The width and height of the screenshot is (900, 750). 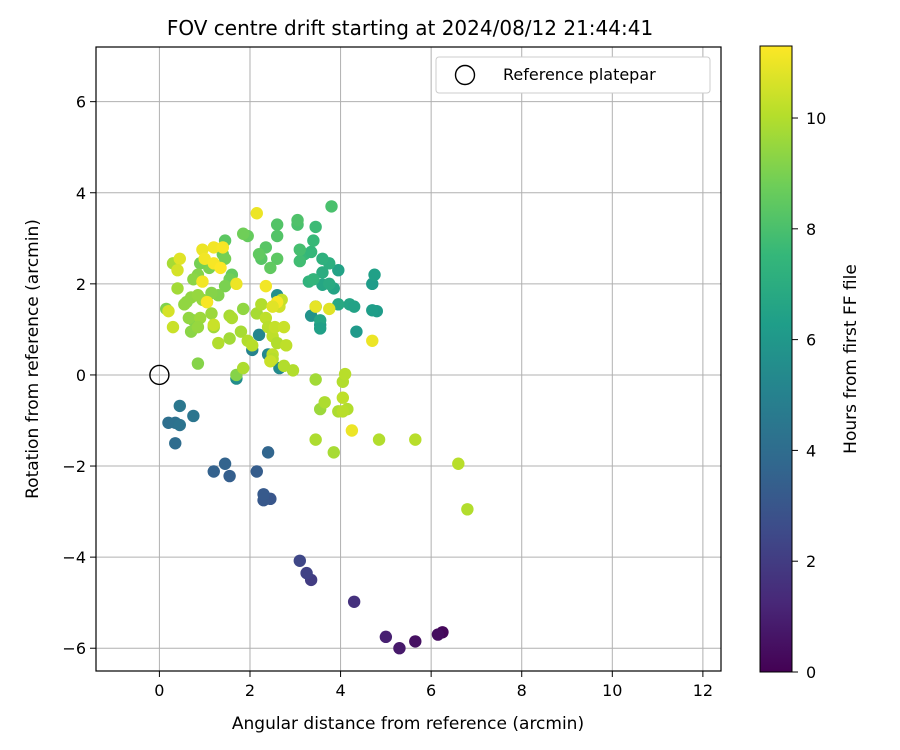 What do you see at coordinates (851, 359) in the screenshot?
I see `colorbar-label: Hours from first FF file` at bounding box center [851, 359].